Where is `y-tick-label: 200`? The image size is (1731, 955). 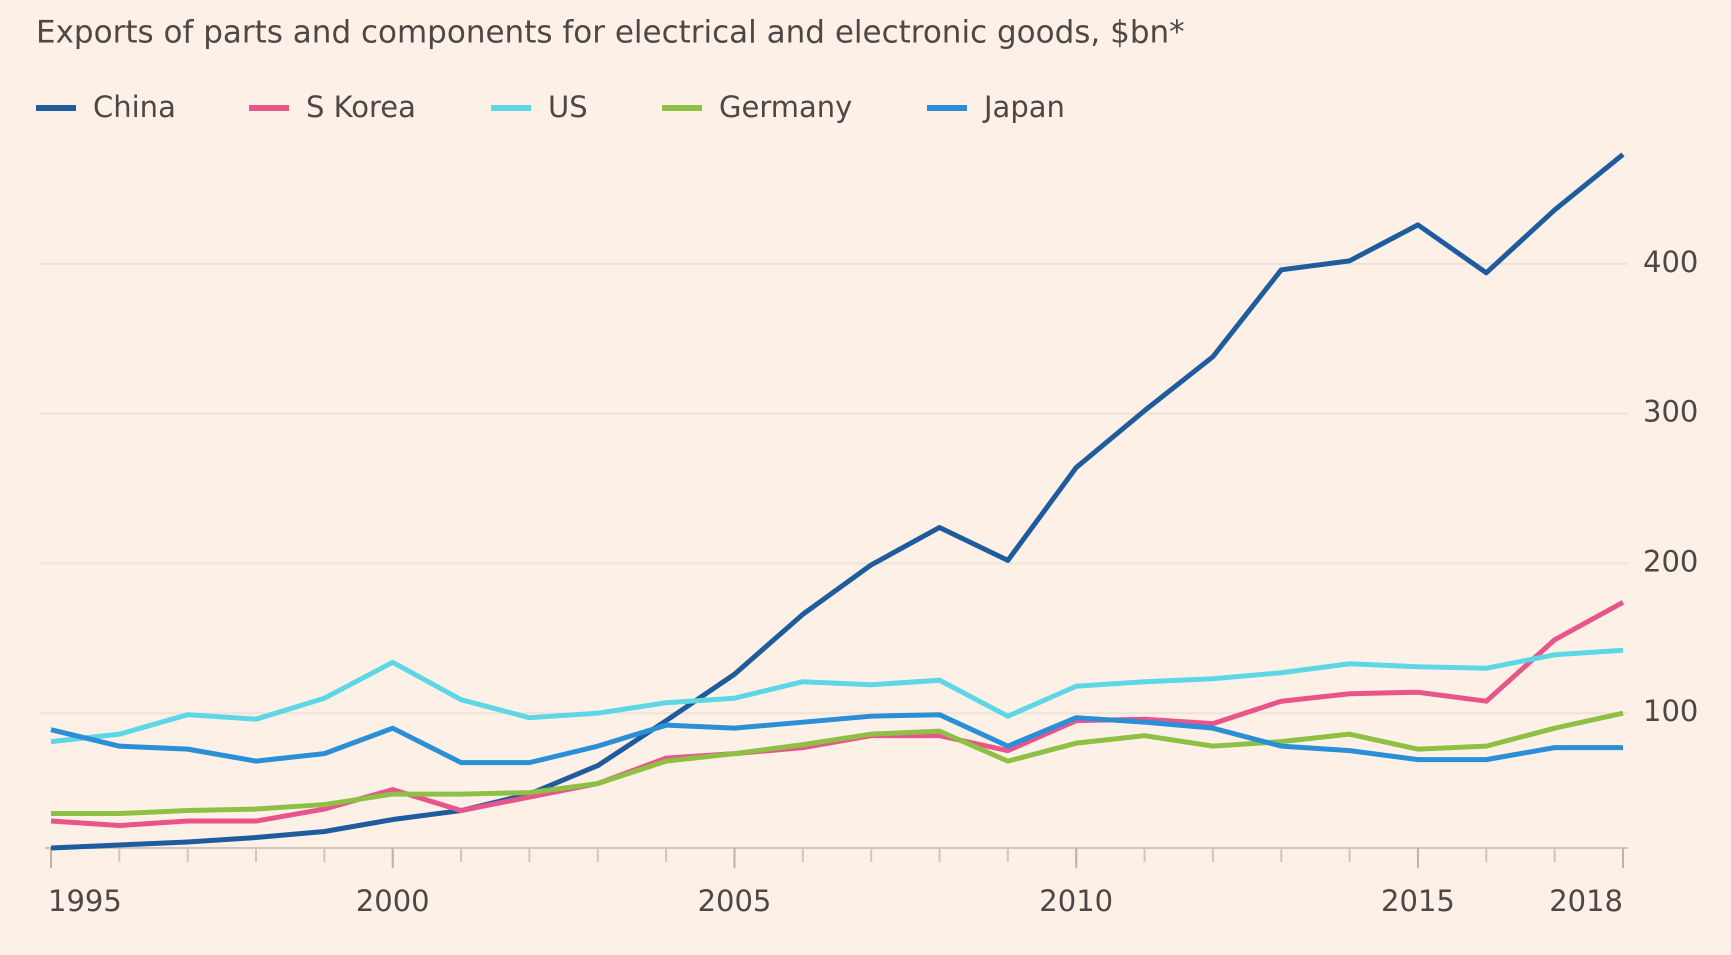 y-tick-label: 200 is located at coordinates (1670, 561).